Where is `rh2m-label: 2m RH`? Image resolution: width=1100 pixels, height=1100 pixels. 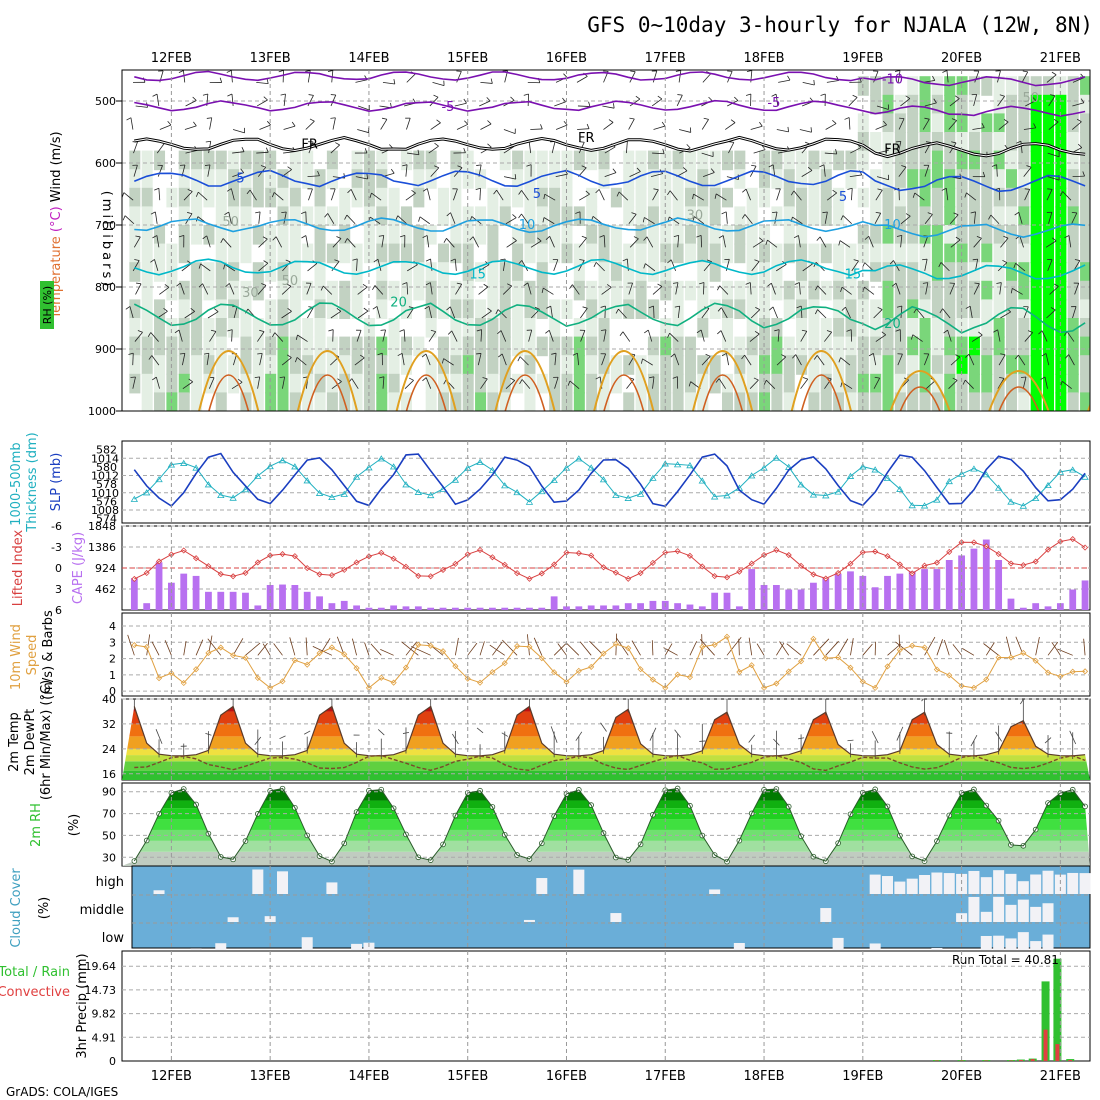
rh2m-label: 2m RH is located at coordinates (36, 825).